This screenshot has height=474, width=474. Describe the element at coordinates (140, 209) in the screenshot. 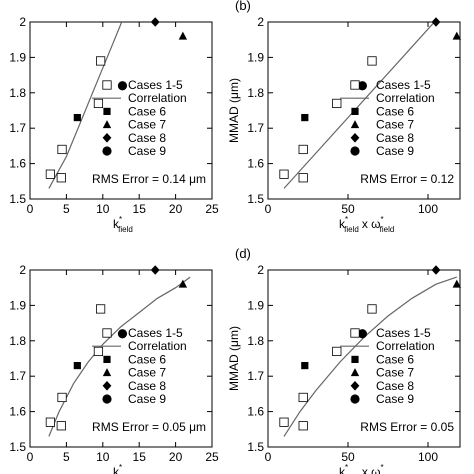

I see `x-tick-label: 15` at that location.